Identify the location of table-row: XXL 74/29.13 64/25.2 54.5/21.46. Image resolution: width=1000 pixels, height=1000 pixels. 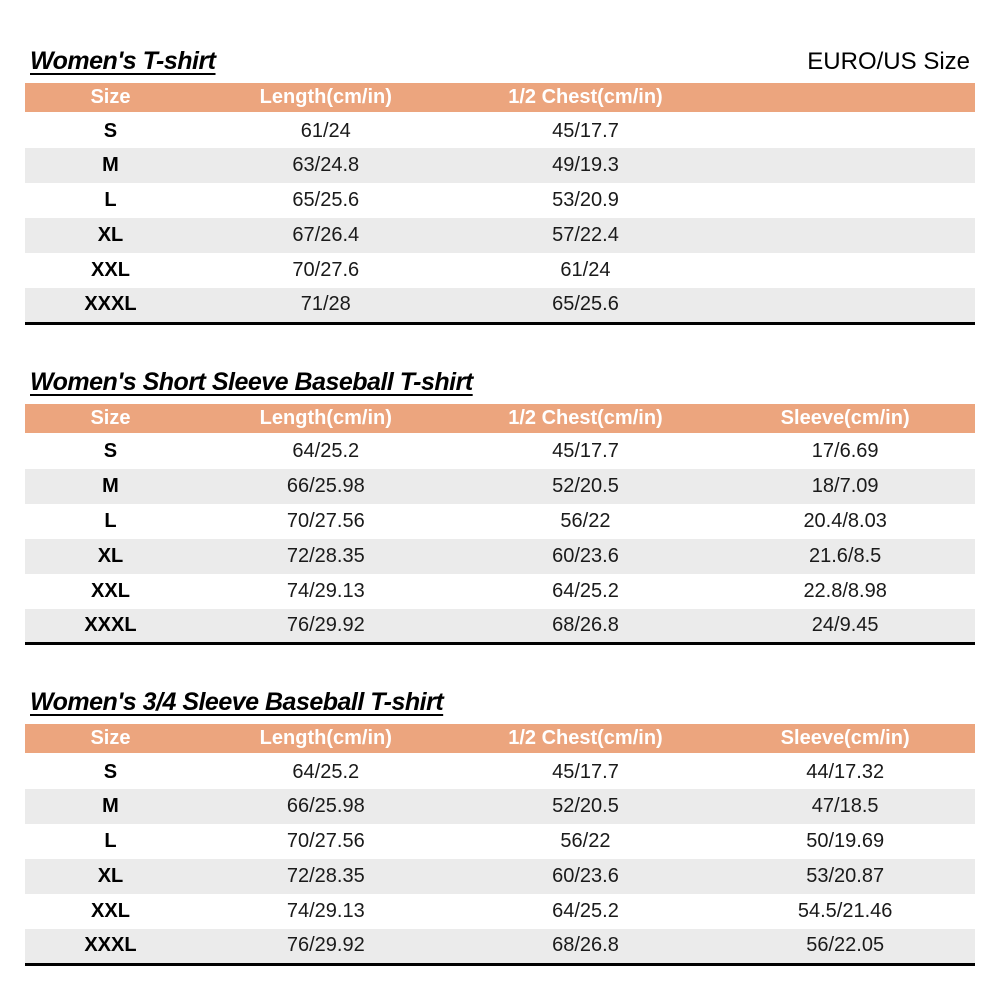
(500, 911).